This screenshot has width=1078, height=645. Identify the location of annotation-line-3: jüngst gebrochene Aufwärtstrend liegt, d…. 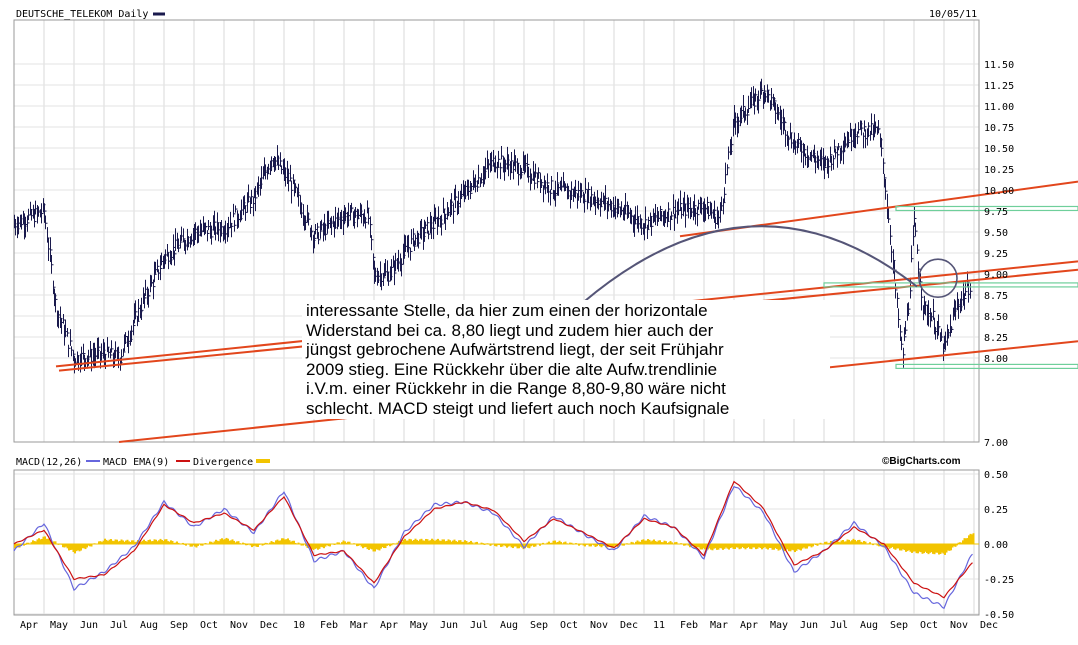
(515, 349).